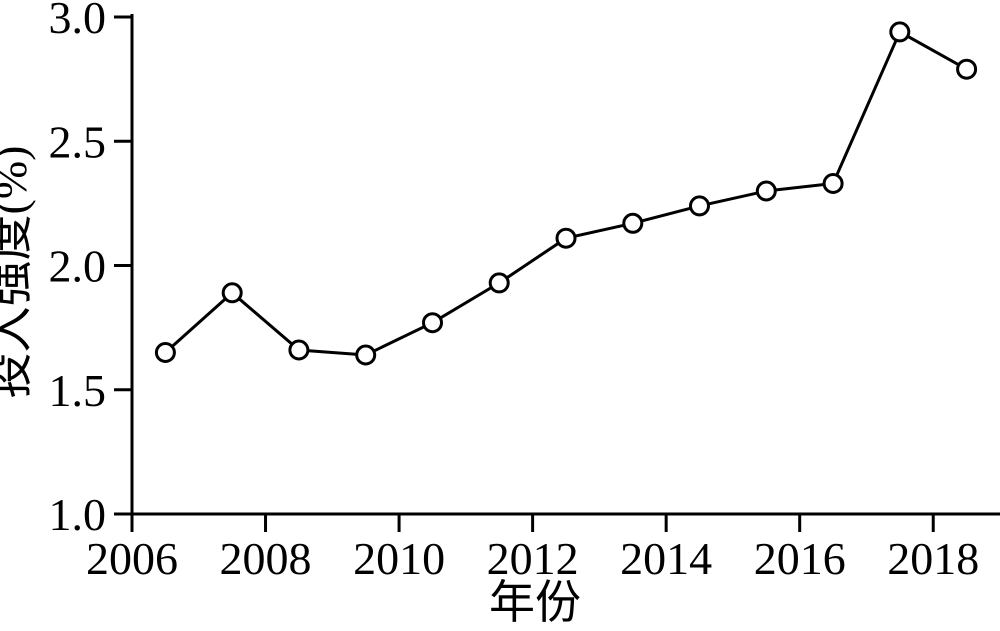 The width and height of the screenshot is (1000, 631). I want to click on x-axis-title: 年份, so click(535, 601).